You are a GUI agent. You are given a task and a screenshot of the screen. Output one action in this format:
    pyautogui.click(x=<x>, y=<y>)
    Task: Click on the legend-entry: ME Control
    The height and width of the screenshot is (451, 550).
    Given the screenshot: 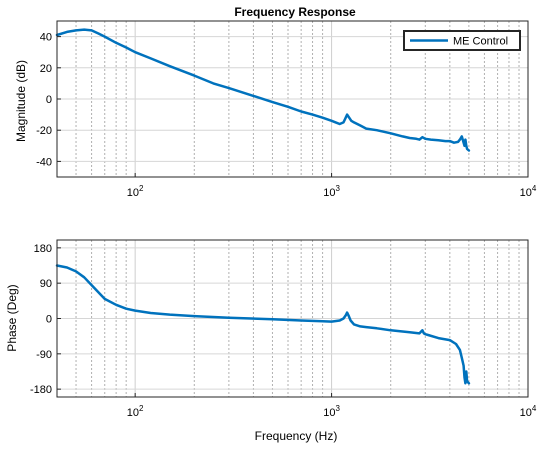 What is the action you would take?
    pyautogui.click(x=480, y=42)
    